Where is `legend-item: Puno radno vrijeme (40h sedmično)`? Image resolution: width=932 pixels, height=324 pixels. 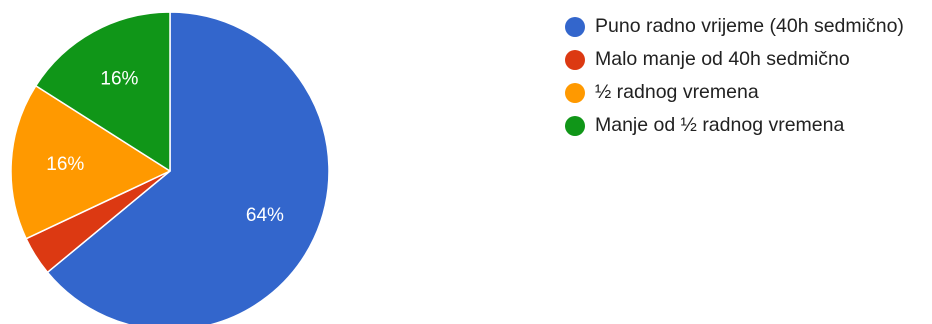 legend-item: Puno radno vrijeme (40h sedmično) is located at coordinates (734, 26).